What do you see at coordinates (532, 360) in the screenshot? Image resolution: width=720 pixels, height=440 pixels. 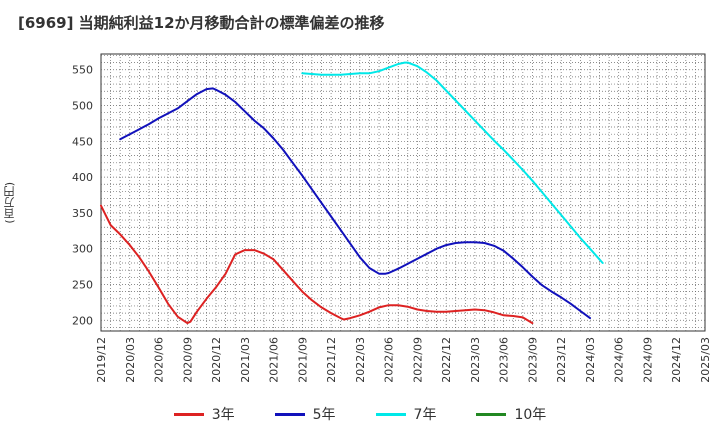 I see `x-tick-label: 2023/09` at bounding box center [532, 360].